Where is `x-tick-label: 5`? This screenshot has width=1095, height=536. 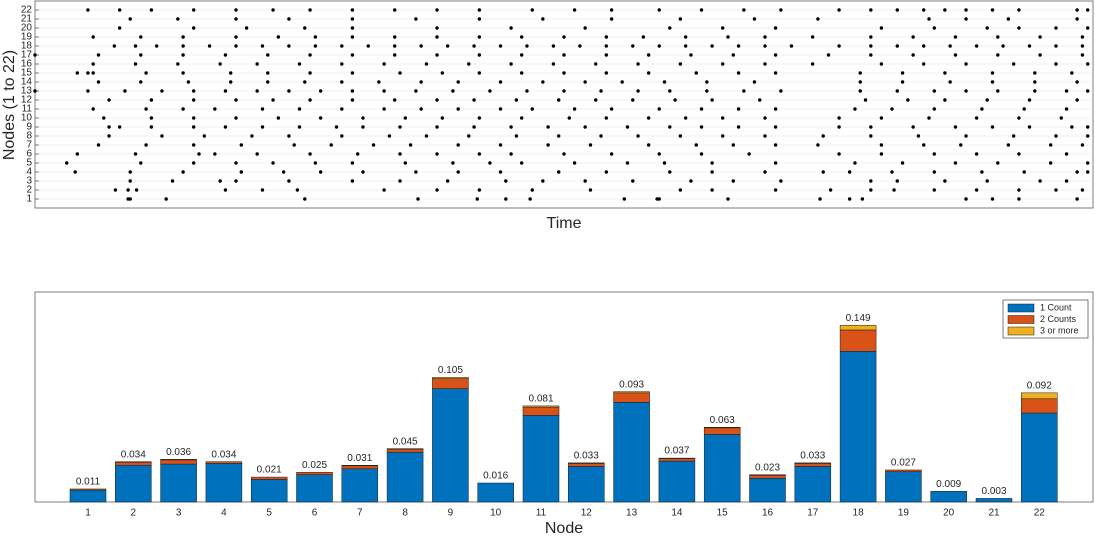 x-tick-label: 5 is located at coordinates (269, 513).